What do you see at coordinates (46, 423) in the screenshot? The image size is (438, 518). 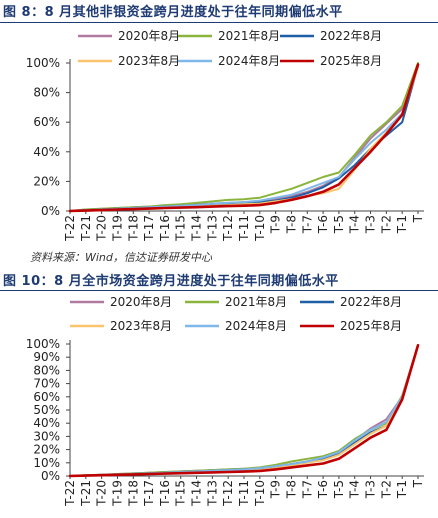 I see `fig10-y-tick-label: 40%` at bounding box center [46, 423].